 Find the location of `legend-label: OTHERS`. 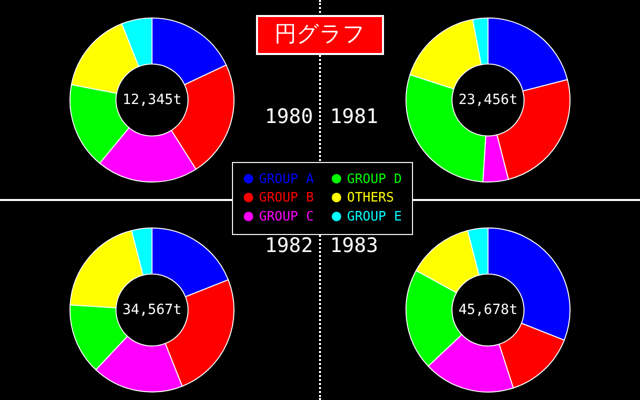

legend-label: OTHERS is located at coordinates (370, 198).